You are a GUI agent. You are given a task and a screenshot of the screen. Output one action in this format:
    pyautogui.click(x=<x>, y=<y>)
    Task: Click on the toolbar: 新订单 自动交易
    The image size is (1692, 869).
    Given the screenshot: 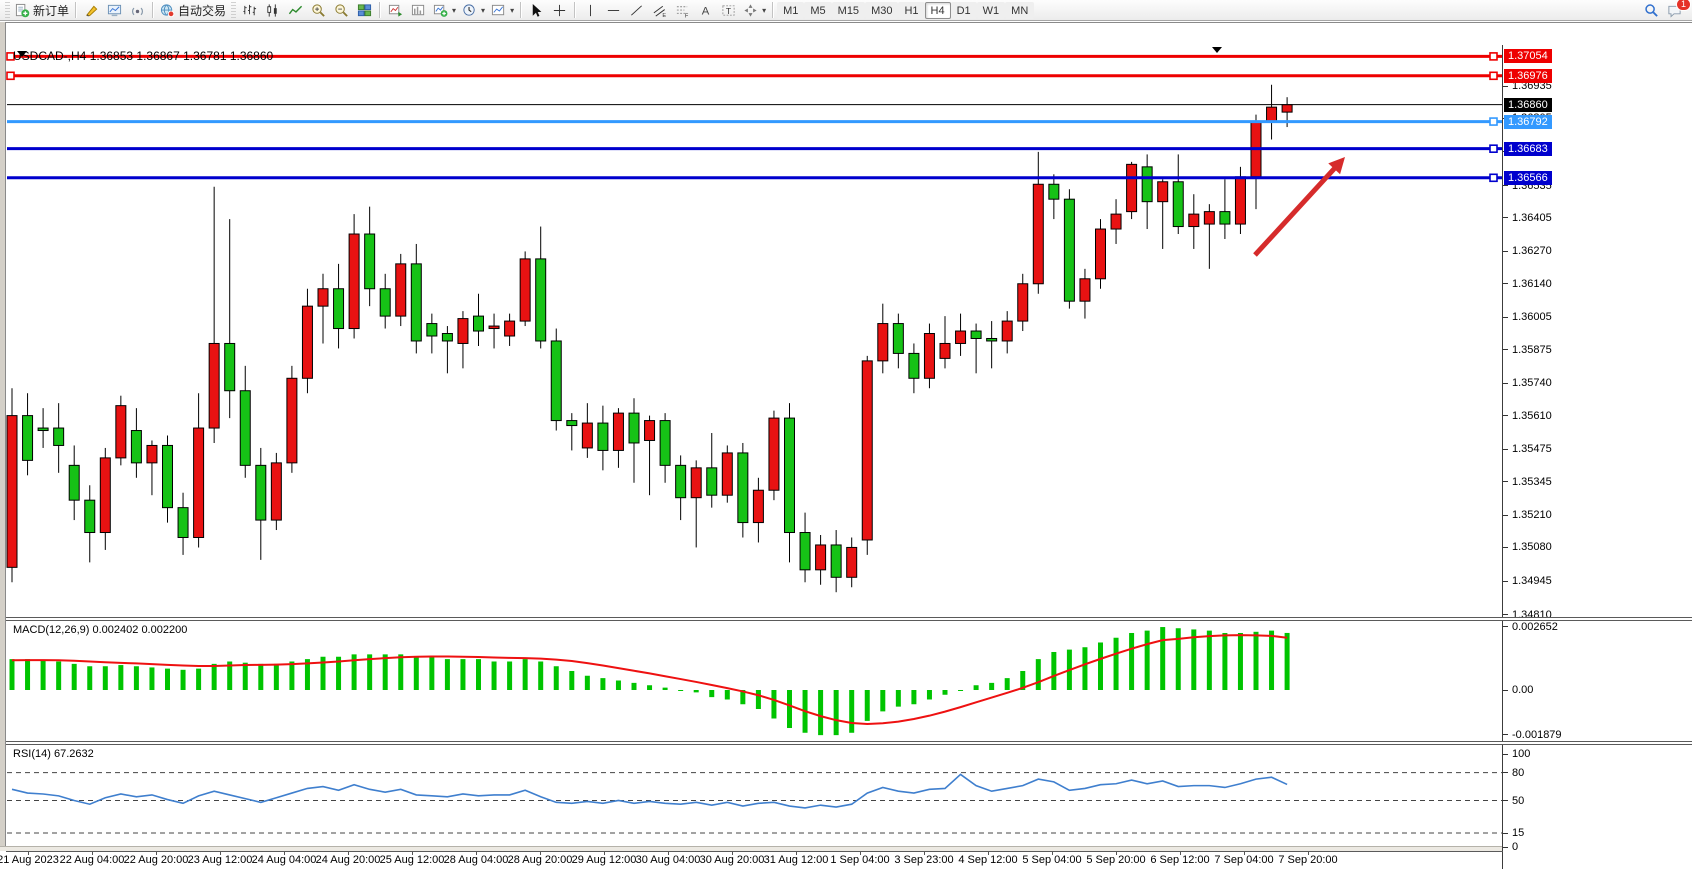 What is the action you would take?
    pyautogui.click(x=846, y=10)
    